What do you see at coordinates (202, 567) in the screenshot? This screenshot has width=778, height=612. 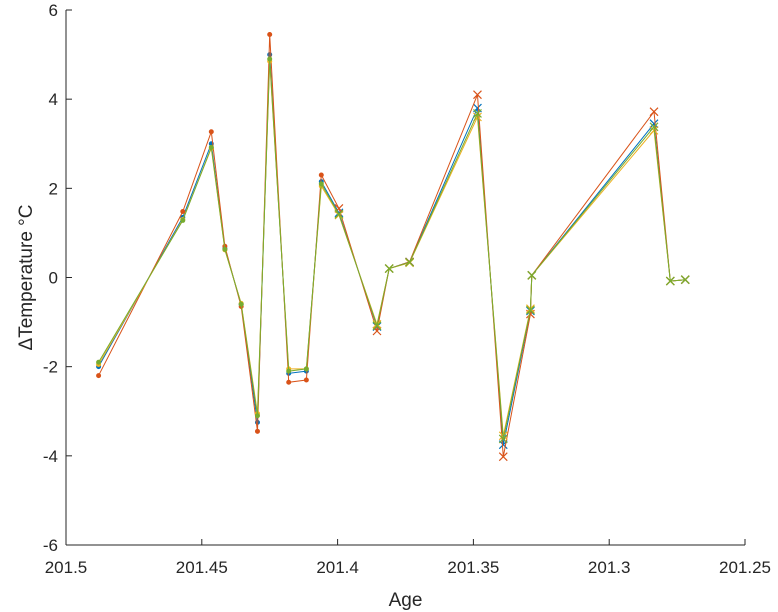 I see `x-tick-label: 201.45` at bounding box center [202, 567].